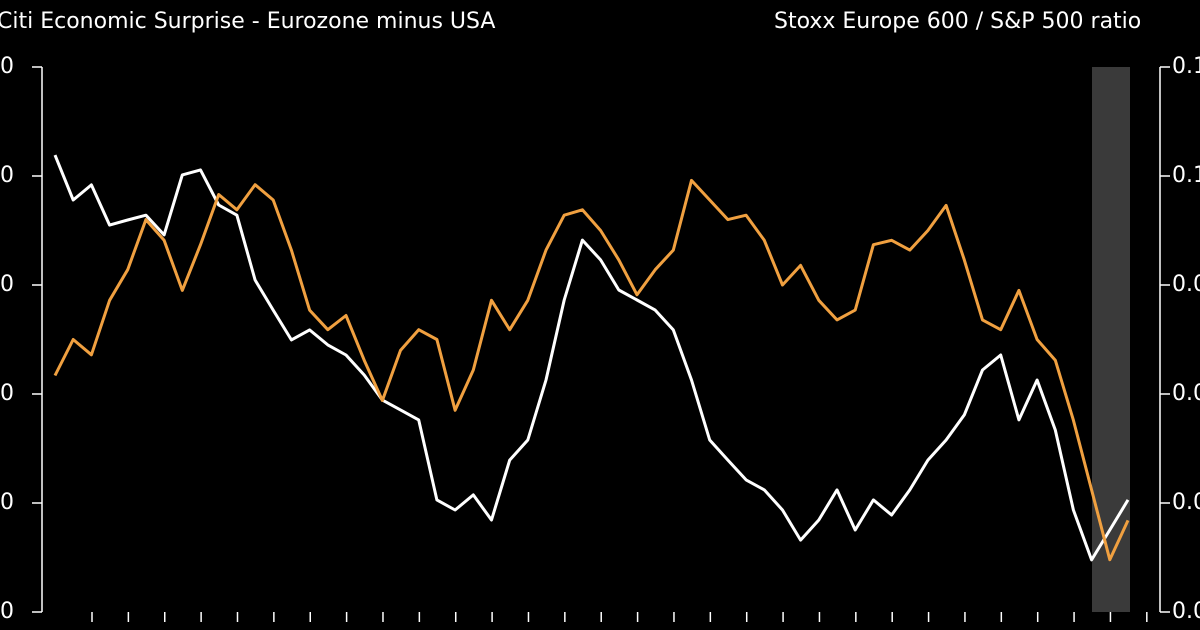  What do you see at coordinates (1186, 284) in the screenshot?
I see `y2-tick-label: 0.09` at bounding box center [1186, 284].